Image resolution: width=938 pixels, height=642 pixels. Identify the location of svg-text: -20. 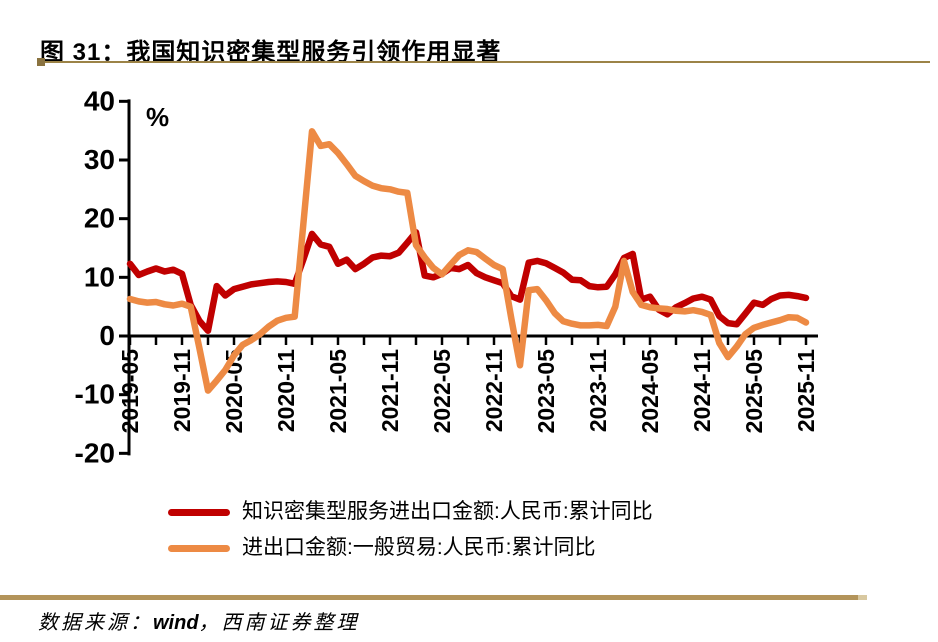
(95, 452).